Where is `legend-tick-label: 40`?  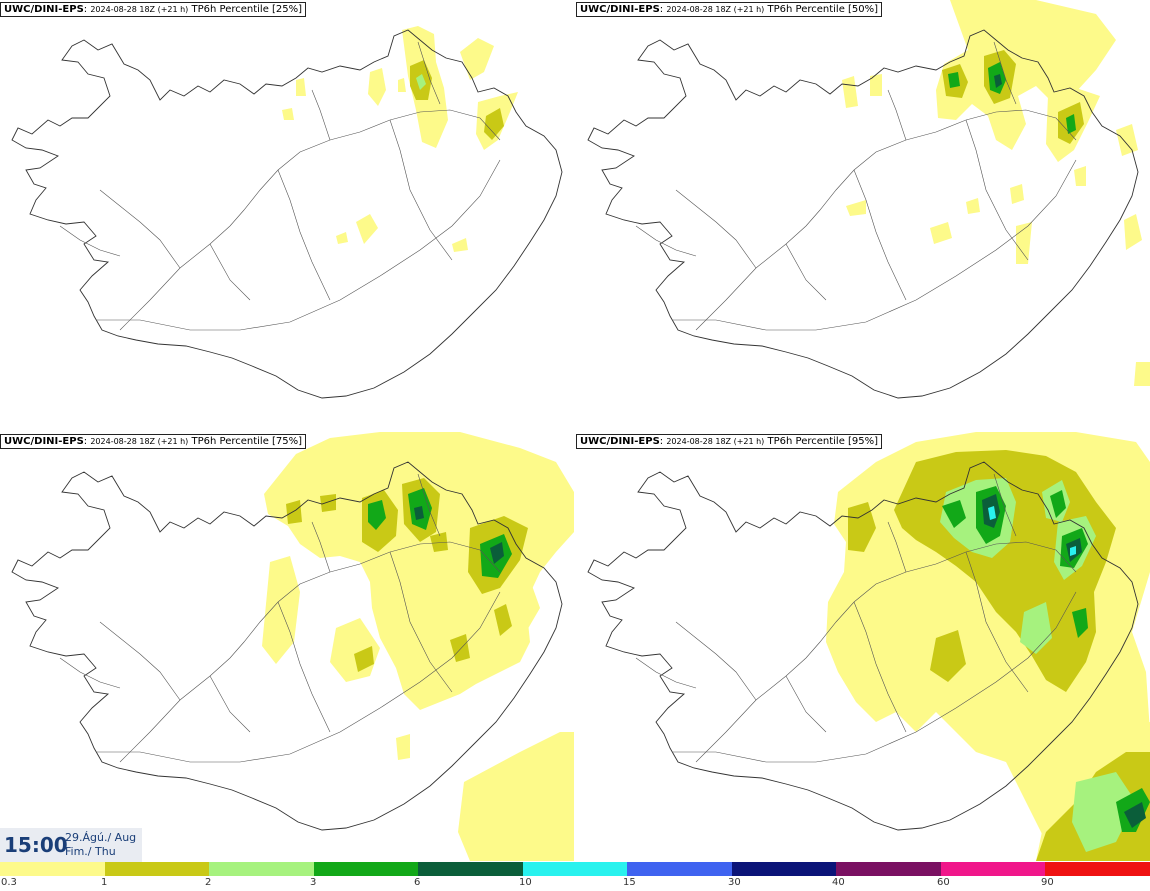 legend-tick-label: 40 is located at coordinates (838, 882).